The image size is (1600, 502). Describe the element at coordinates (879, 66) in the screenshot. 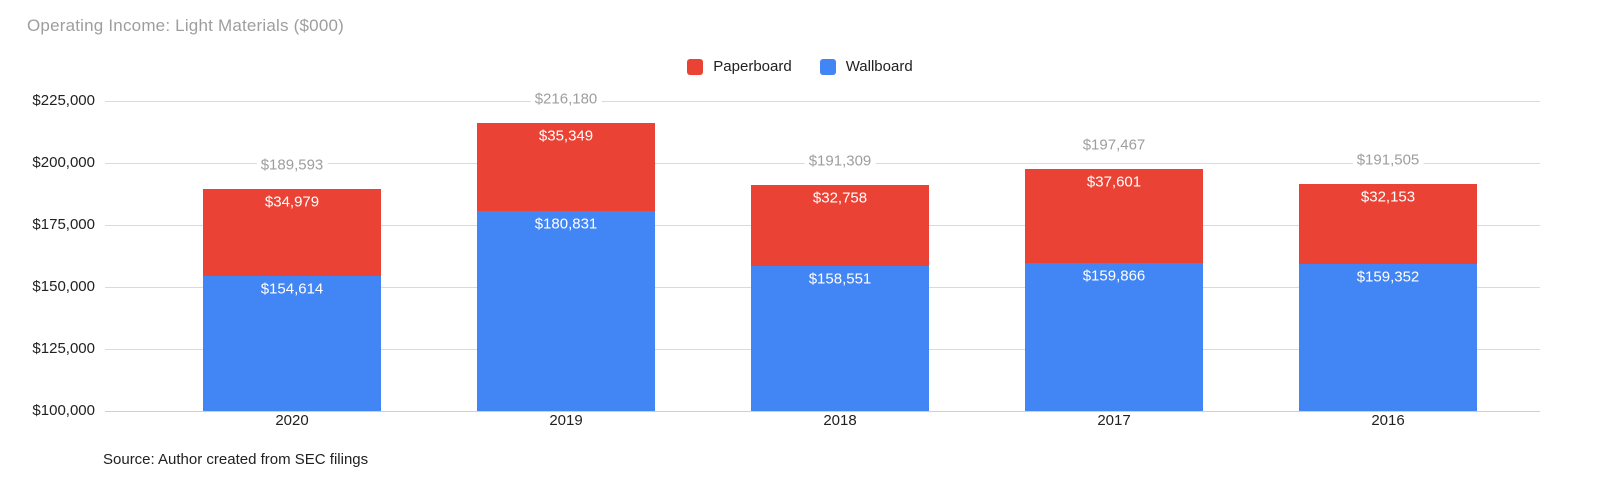

I see `legend-label-wallboard: Wallboard` at that location.